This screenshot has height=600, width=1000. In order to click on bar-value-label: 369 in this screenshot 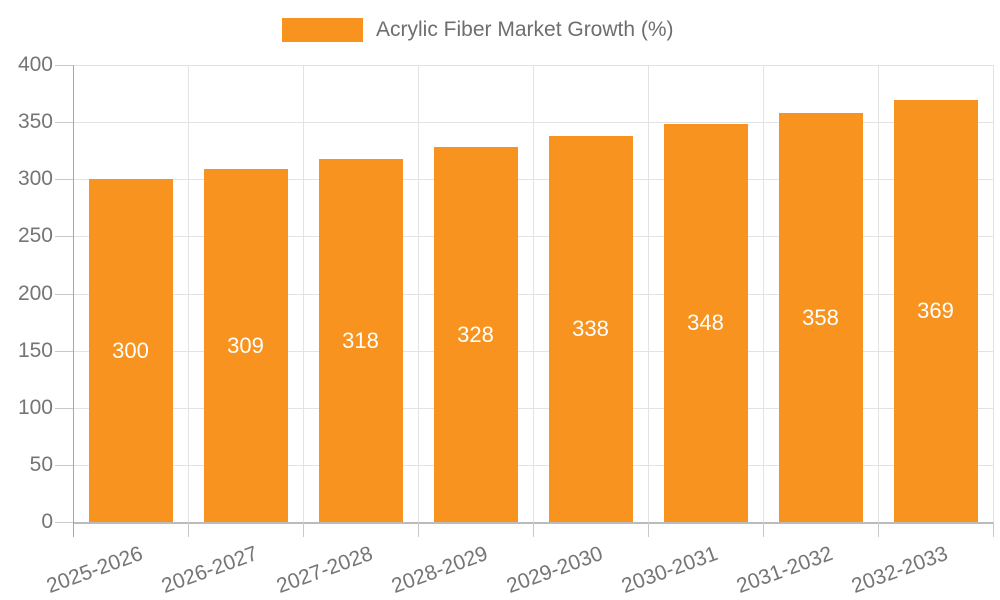, I will do `click(935, 310)`.